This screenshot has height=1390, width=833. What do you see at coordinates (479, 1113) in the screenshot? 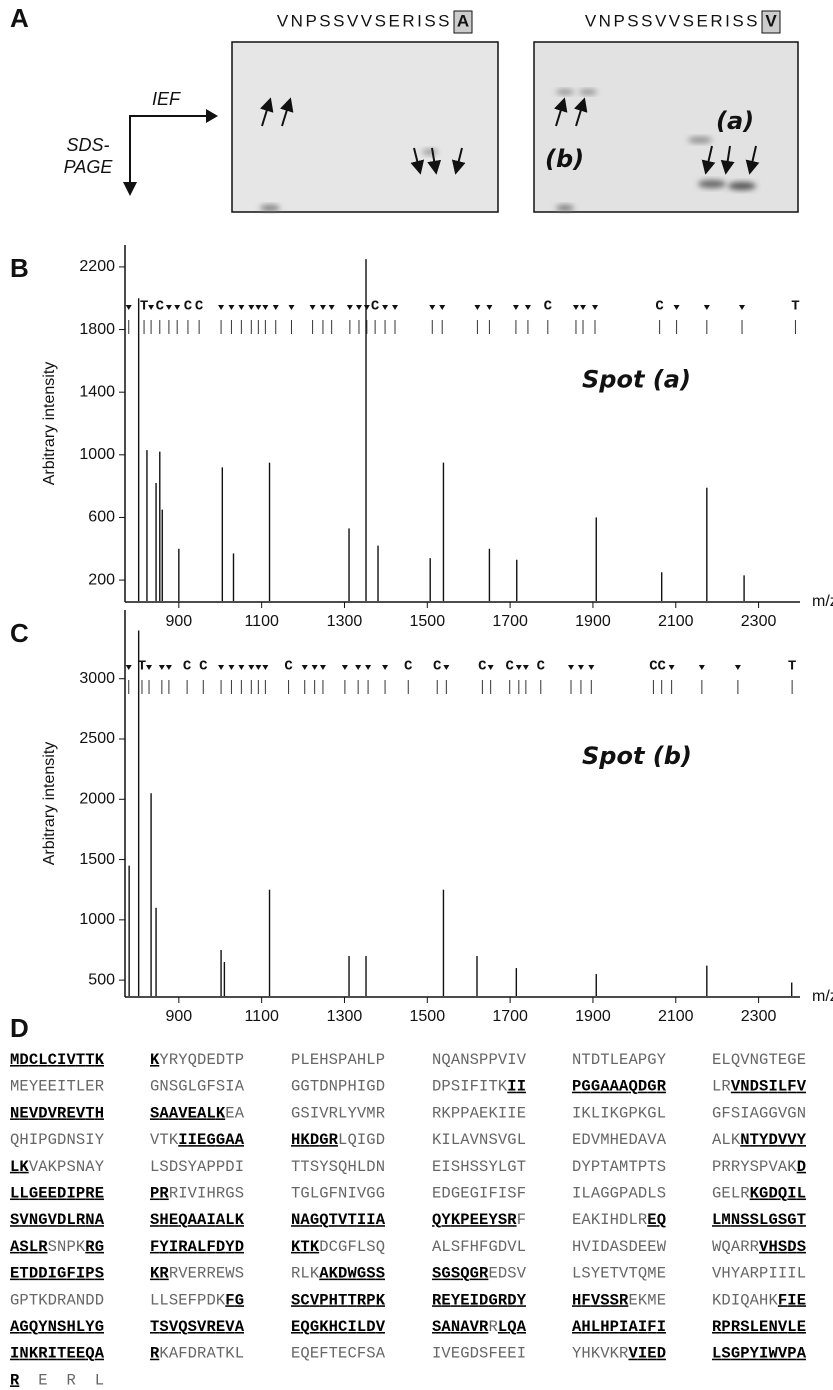
I see `sequence-cell: RKPPAEKIIE` at bounding box center [479, 1113].